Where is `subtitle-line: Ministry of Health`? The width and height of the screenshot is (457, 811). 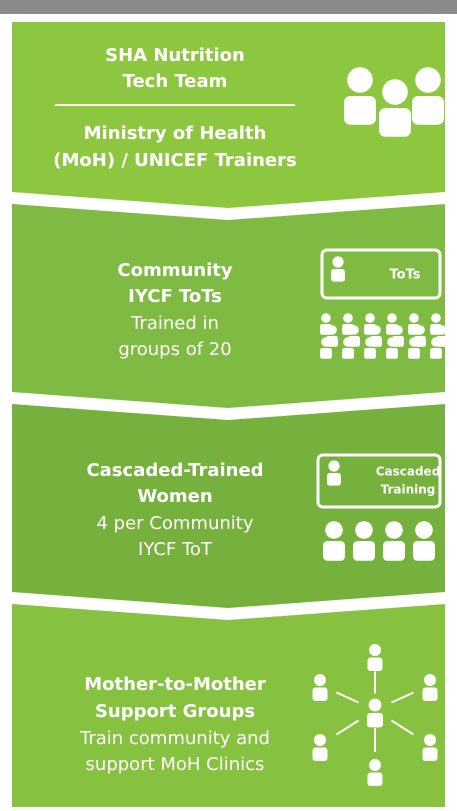 subtitle-line: Ministry of Health is located at coordinates (175, 133).